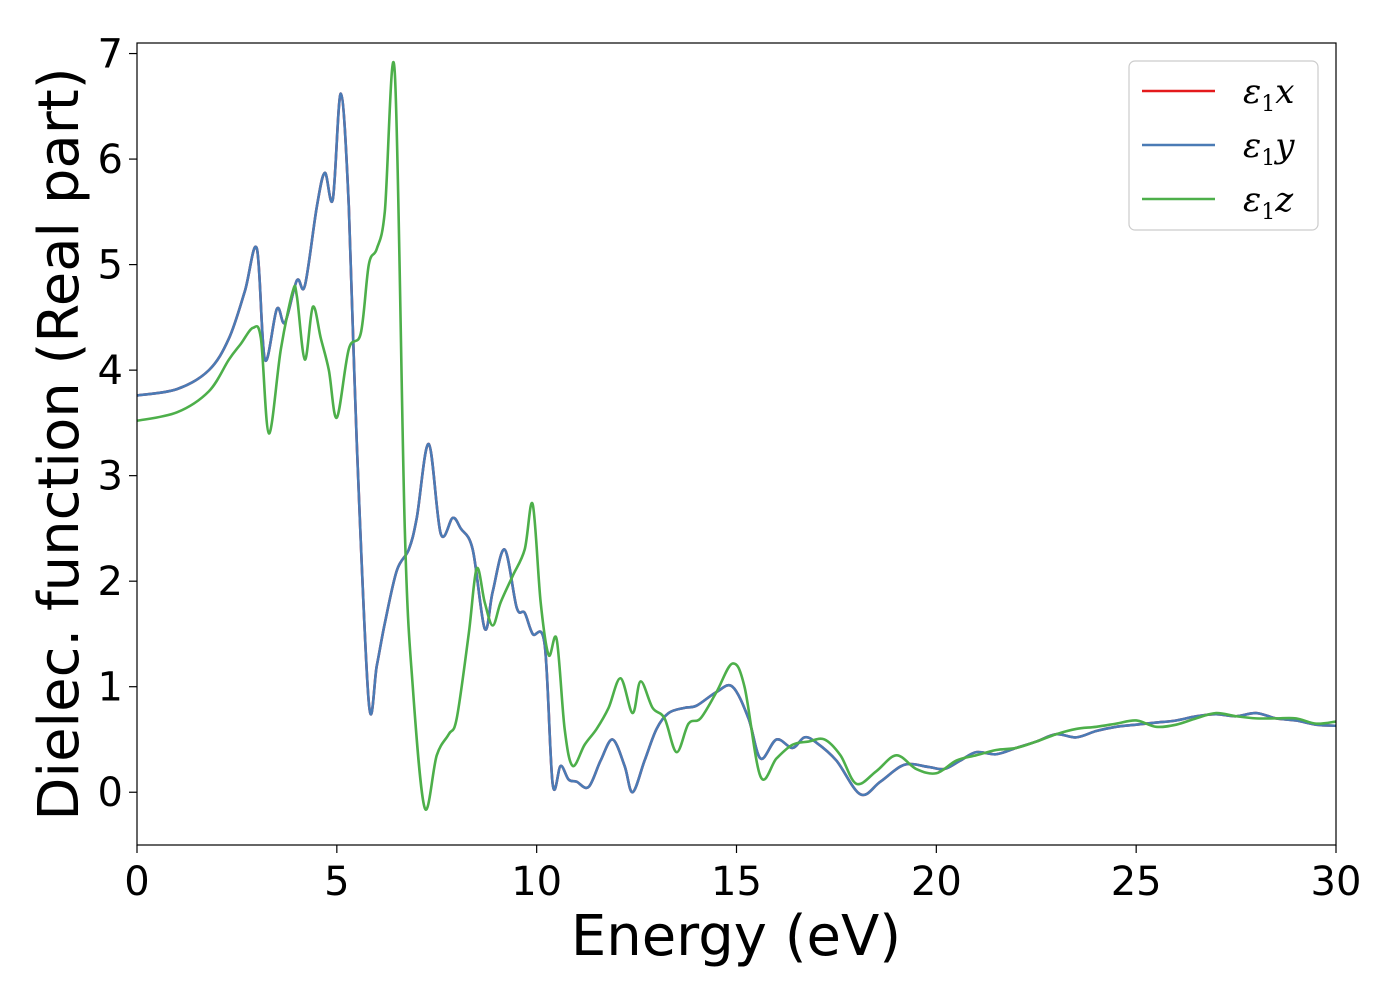  I want to click on x-axis: 0 5 10 15 20 25 30, so click(742, 875).